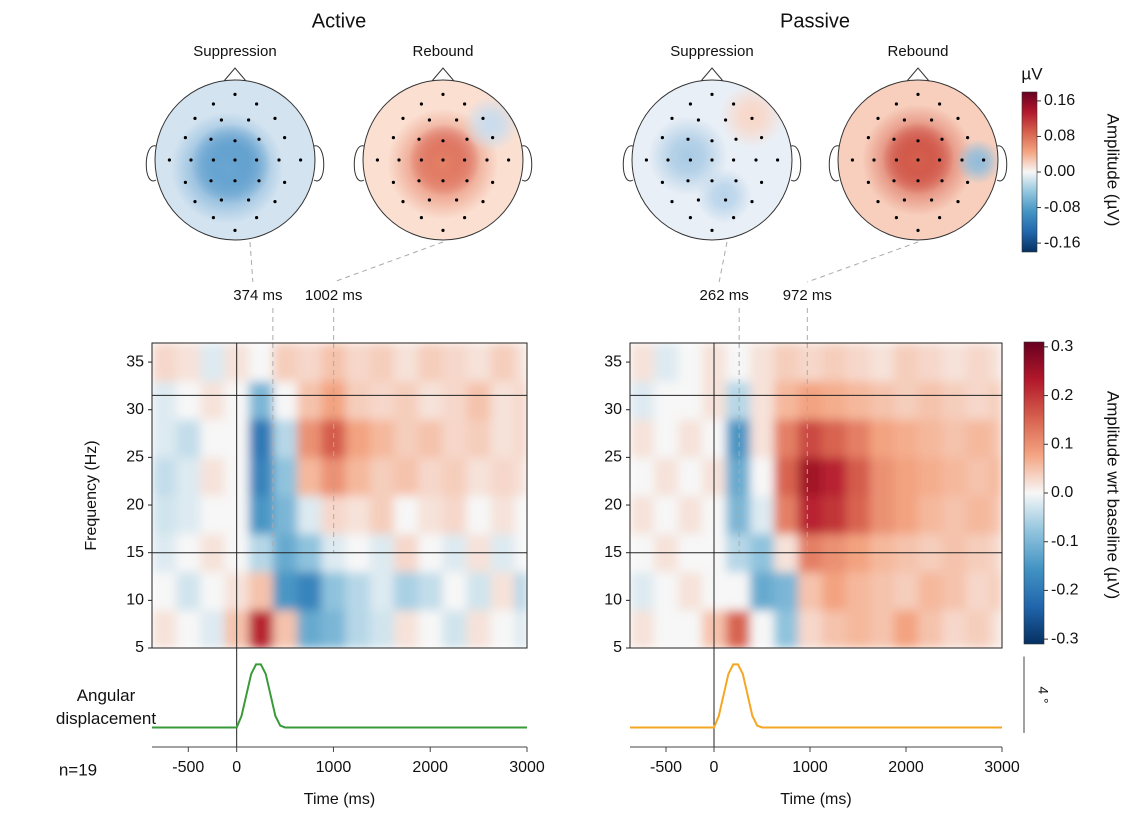 The height and width of the screenshot is (814, 1132). What do you see at coordinates (1059, 171) in the screenshot?
I see `colorbar-tick-label: 0.00` at bounding box center [1059, 171].